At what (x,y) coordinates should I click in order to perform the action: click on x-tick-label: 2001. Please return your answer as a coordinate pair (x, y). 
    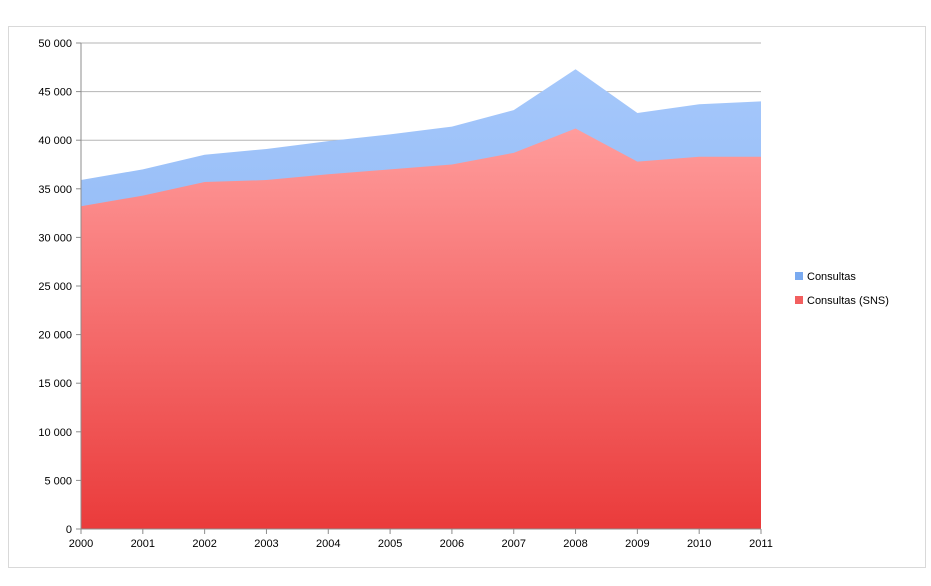
    Looking at the image, I should click on (143, 544).